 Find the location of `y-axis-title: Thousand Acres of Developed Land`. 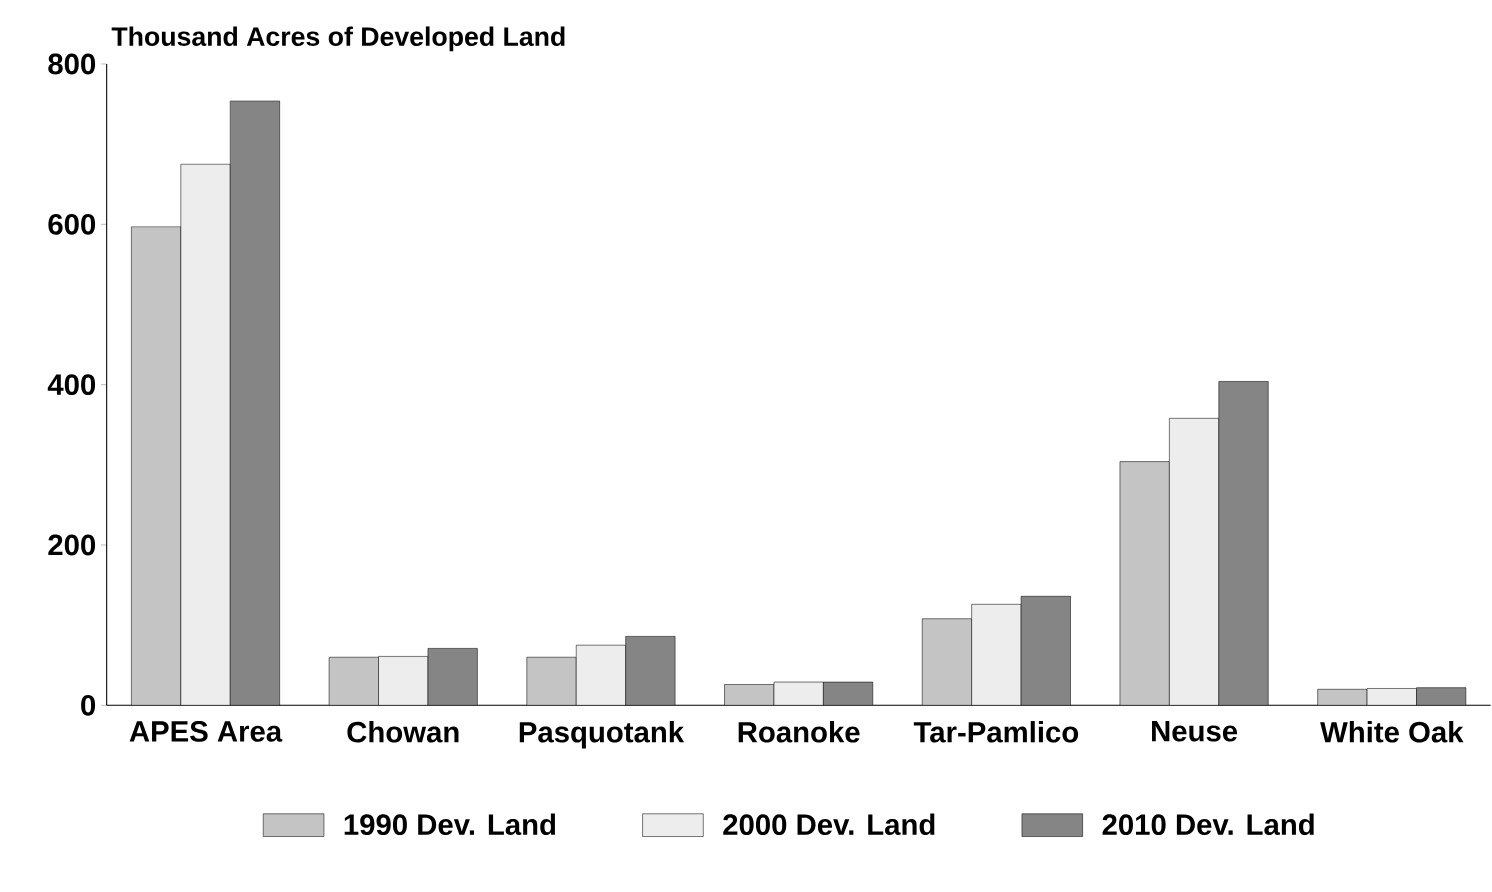

y-axis-title: Thousand Acres of Developed Land is located at coordinates (338, 39).